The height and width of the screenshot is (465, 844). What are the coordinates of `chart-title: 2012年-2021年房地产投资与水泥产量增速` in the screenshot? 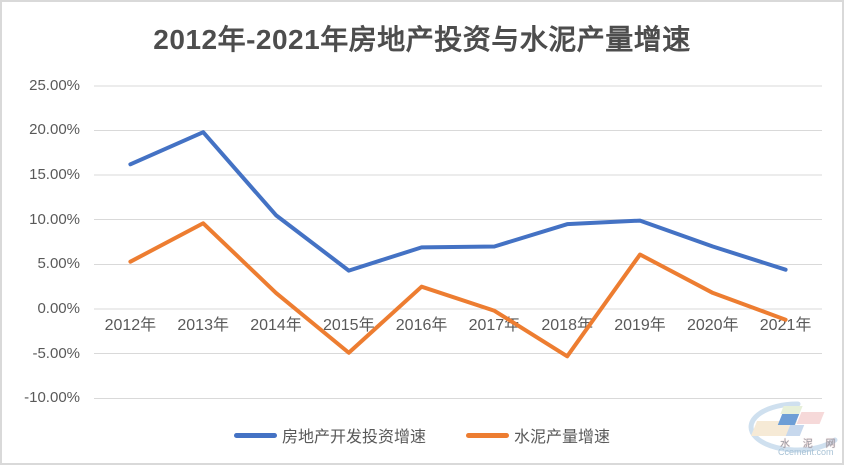 It's located at (422, 39).